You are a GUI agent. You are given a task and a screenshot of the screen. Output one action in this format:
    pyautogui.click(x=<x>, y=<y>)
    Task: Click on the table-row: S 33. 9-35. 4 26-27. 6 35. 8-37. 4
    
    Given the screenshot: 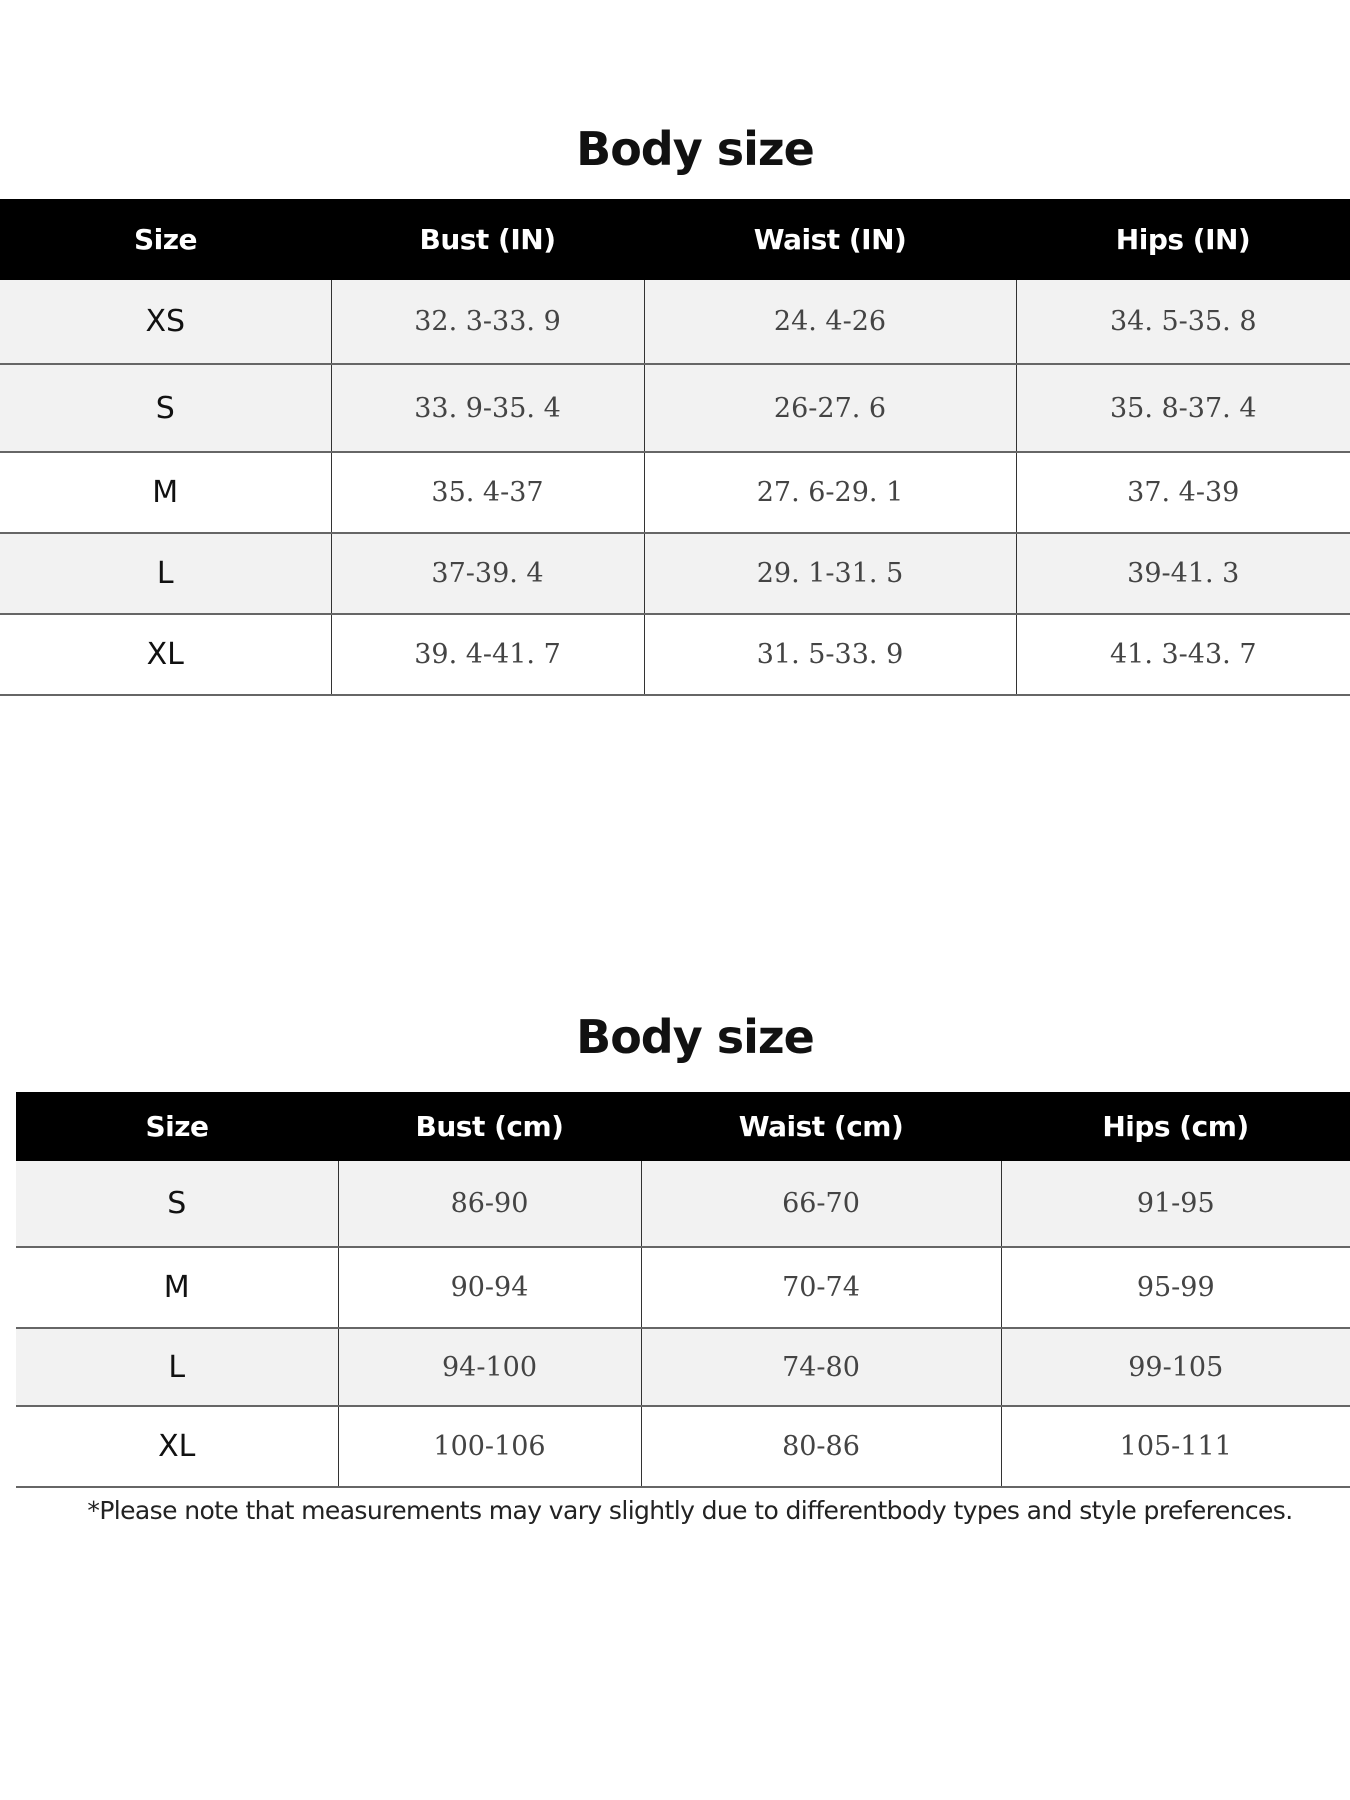 What is the action you would take?
    pyautogui.click(x=675, y=408)
    